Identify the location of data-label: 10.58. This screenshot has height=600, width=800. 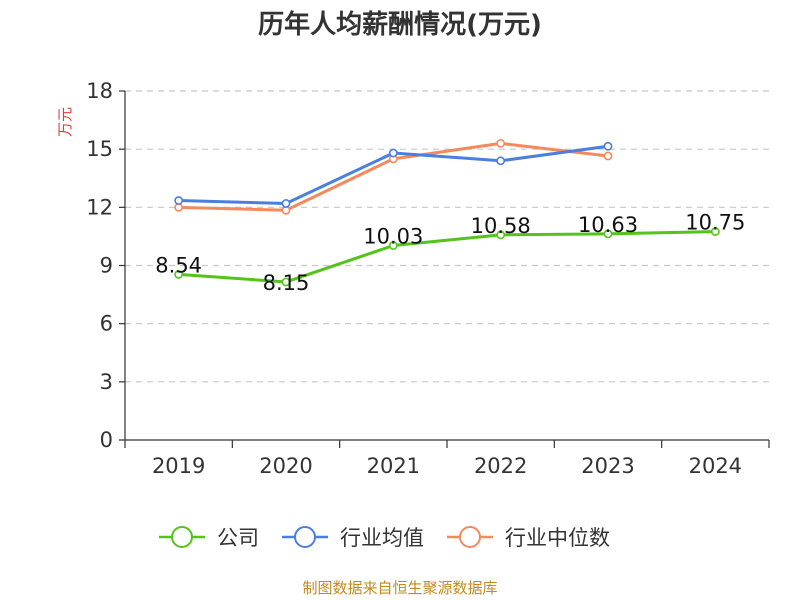
(501, 226).